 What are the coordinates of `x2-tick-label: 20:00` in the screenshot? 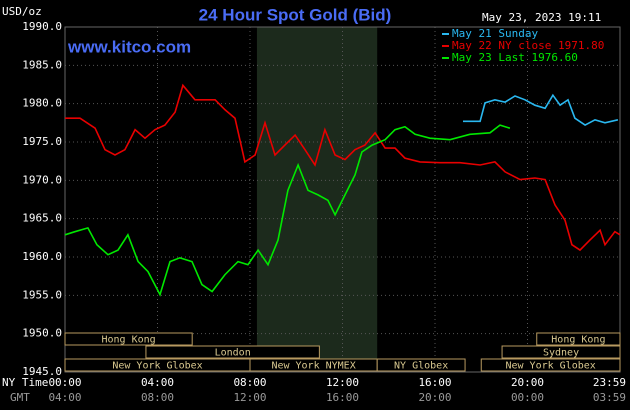 It's located at (434, 397).